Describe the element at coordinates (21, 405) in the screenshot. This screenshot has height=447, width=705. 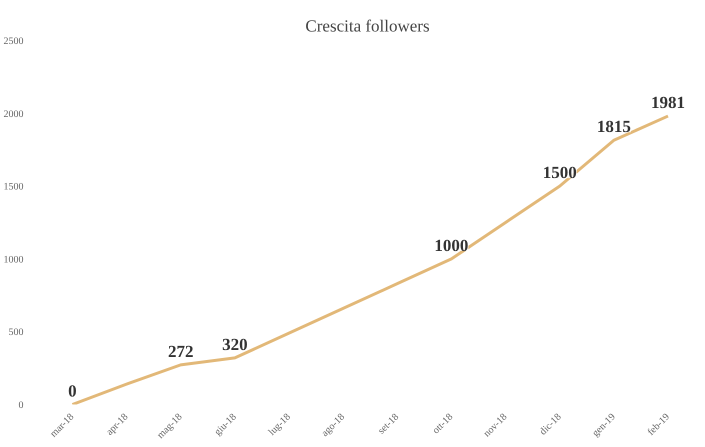
I see `y-tick-label: 0` at that location.